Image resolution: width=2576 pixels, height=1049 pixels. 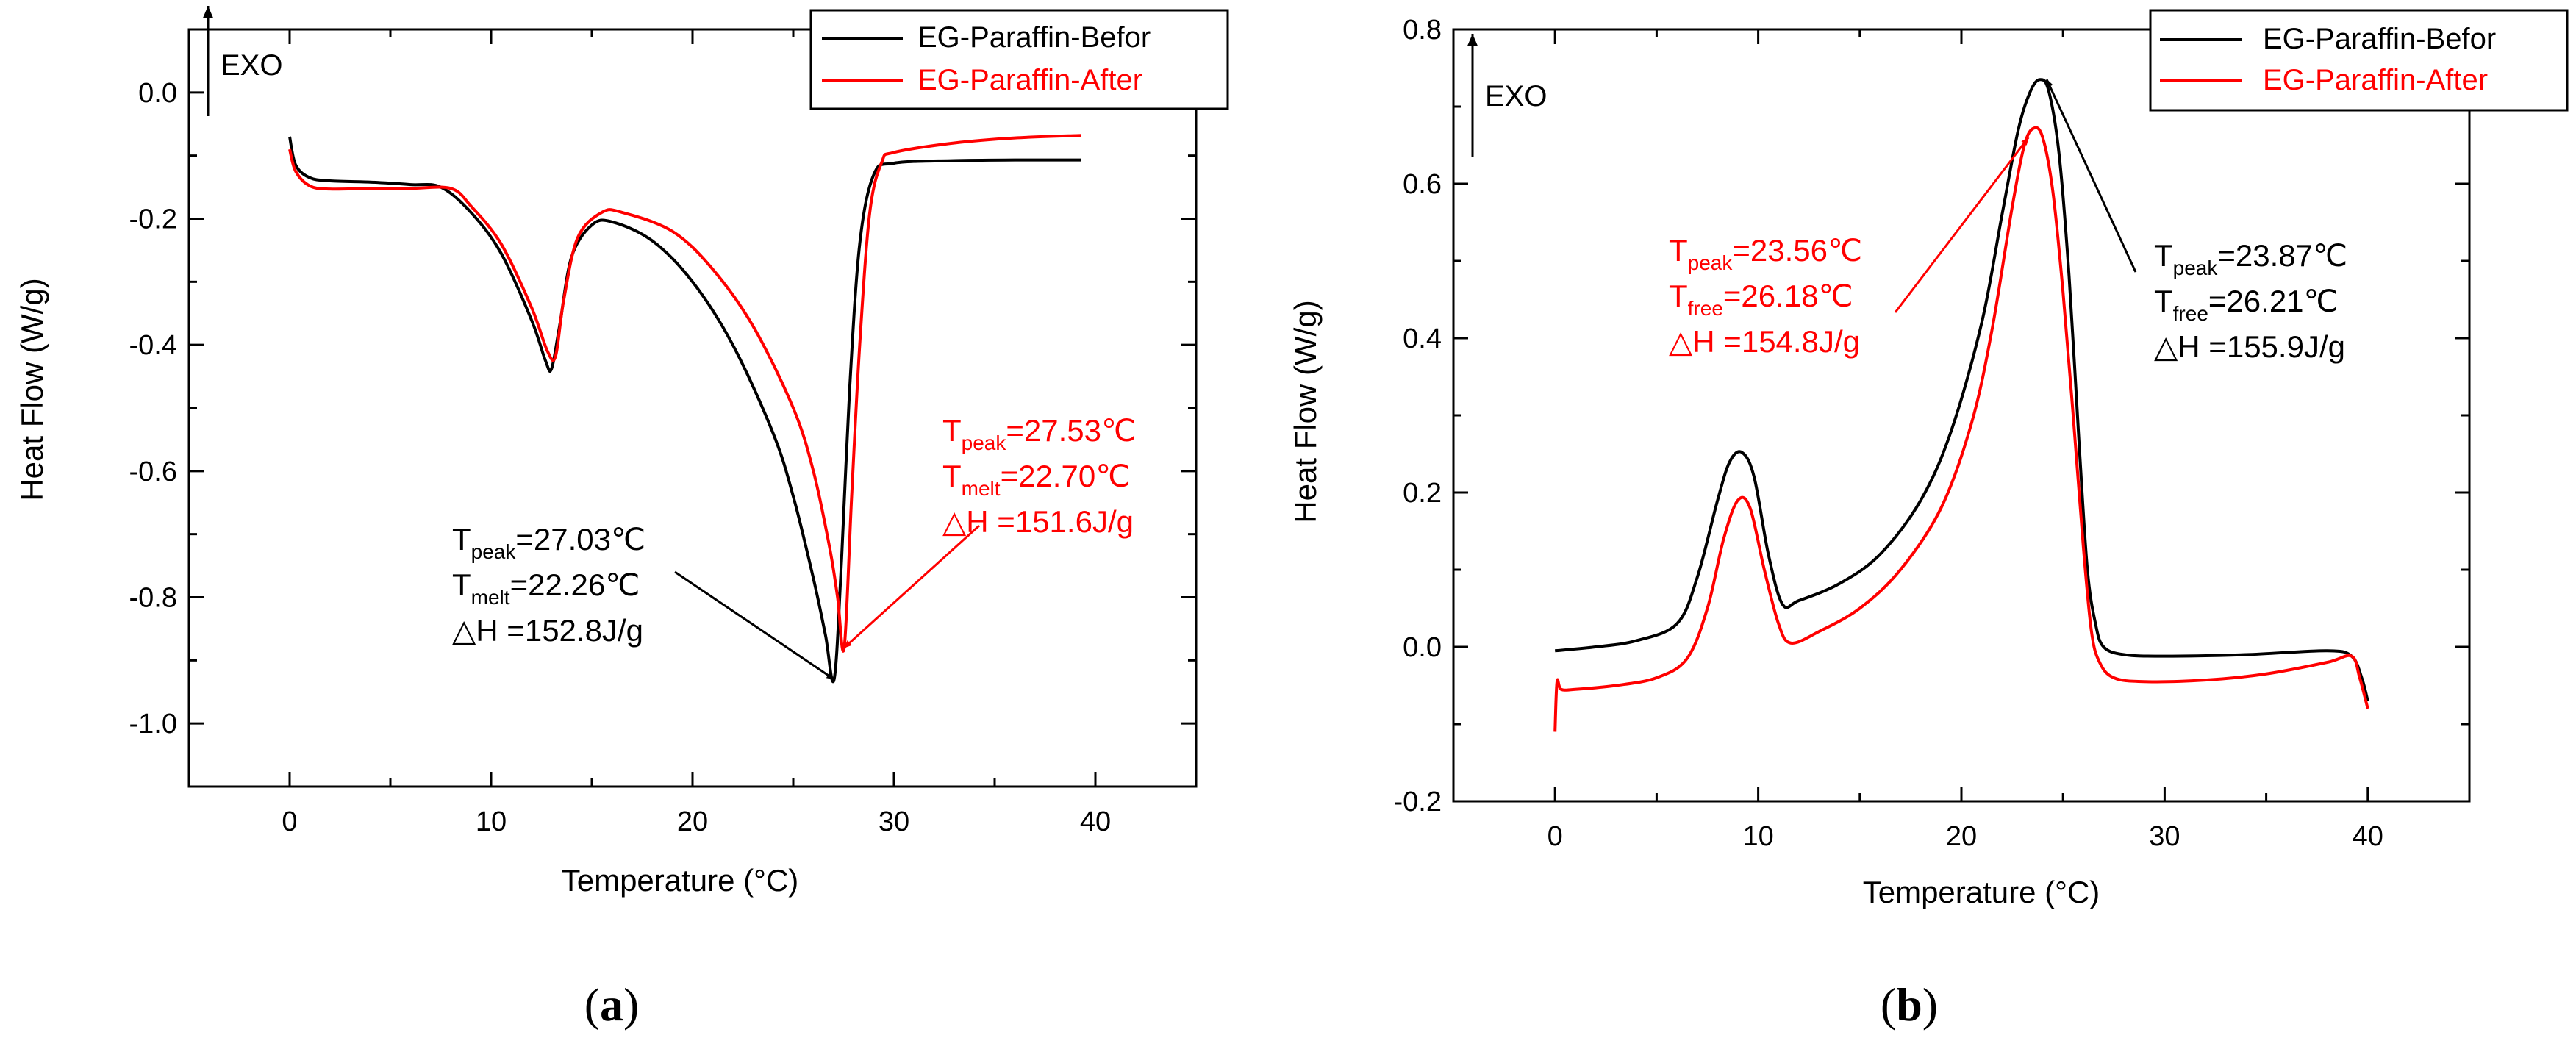 What do you see at coordinates (2282, 255) in the screenshot?
I see `annotation-value: =23.87℃` at bounding box center [2282, 255].